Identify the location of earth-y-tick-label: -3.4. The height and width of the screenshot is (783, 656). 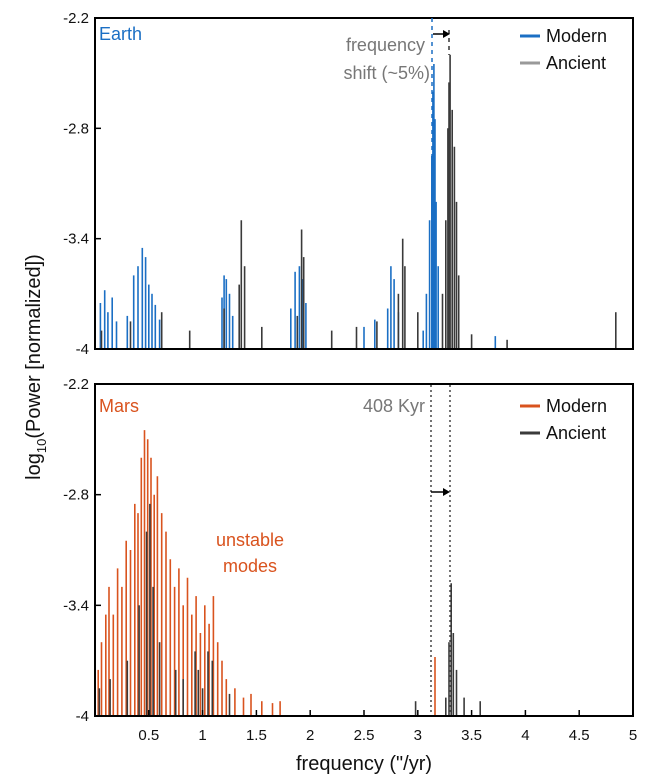
(76, 239).